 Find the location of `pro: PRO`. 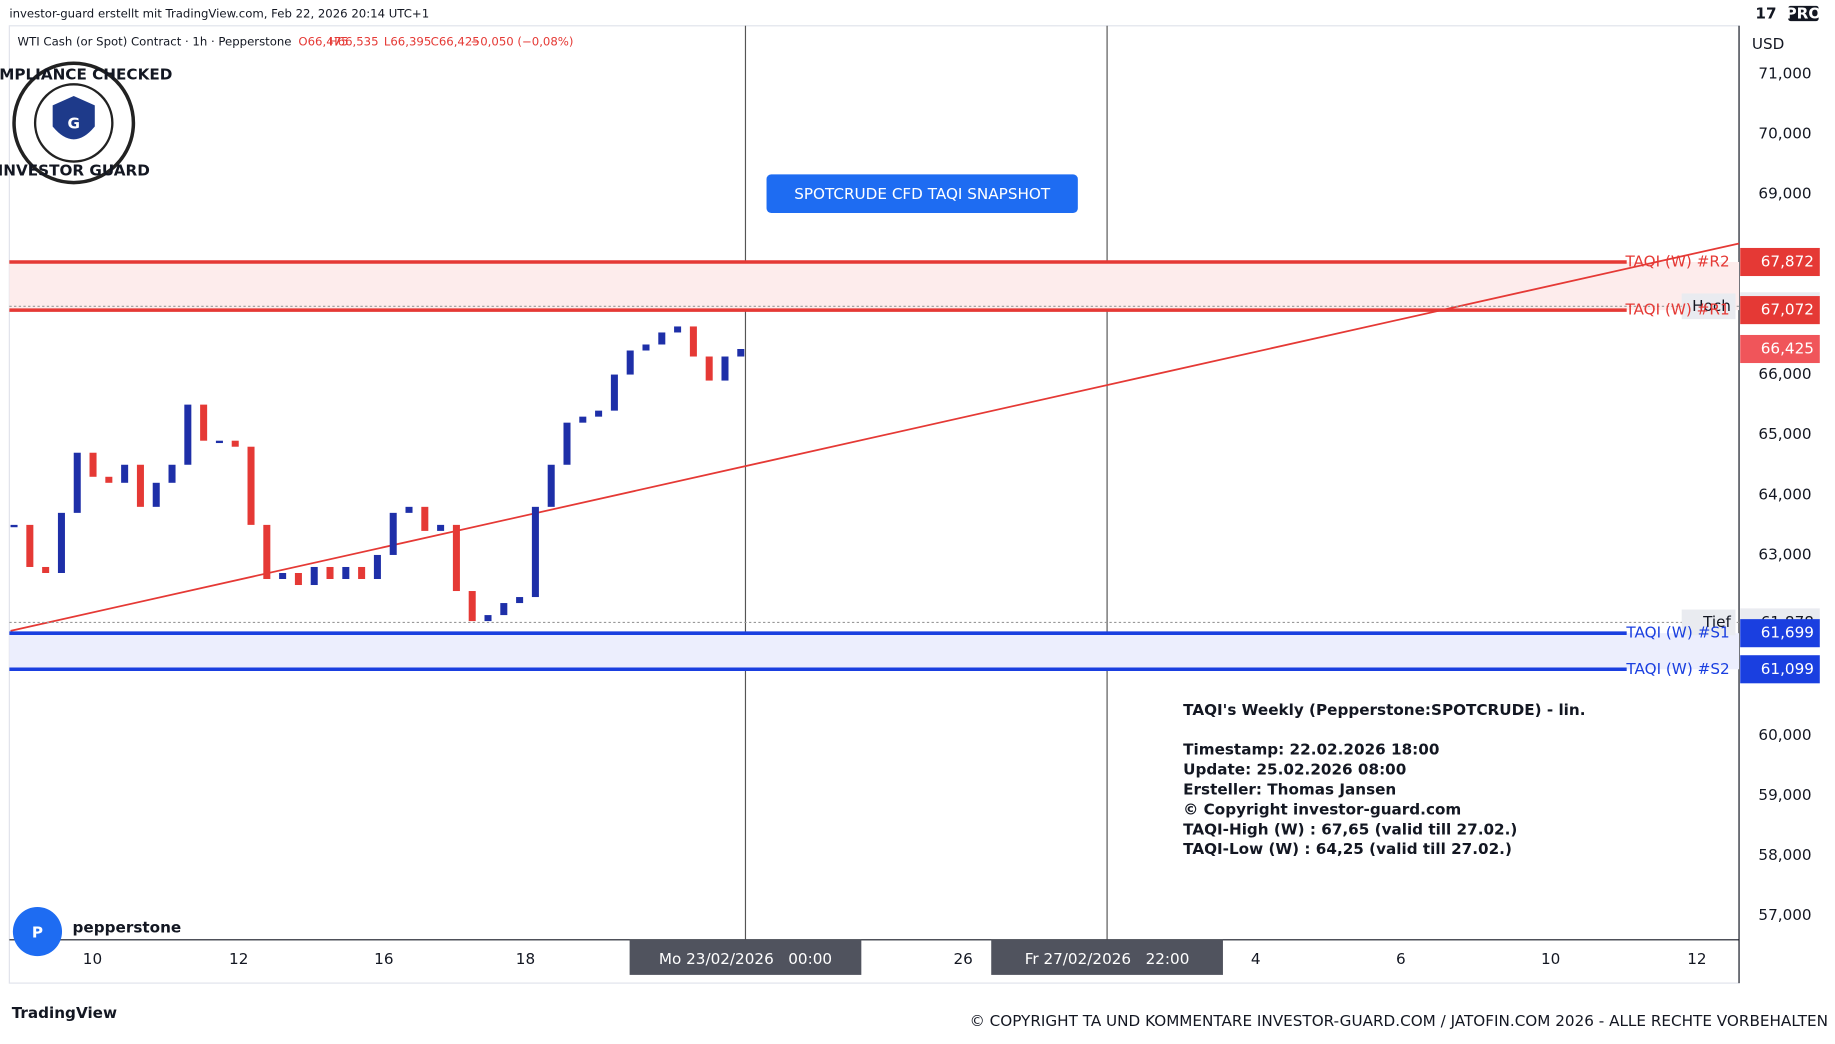

pro: PRO is located at coordinates (1804, 14).